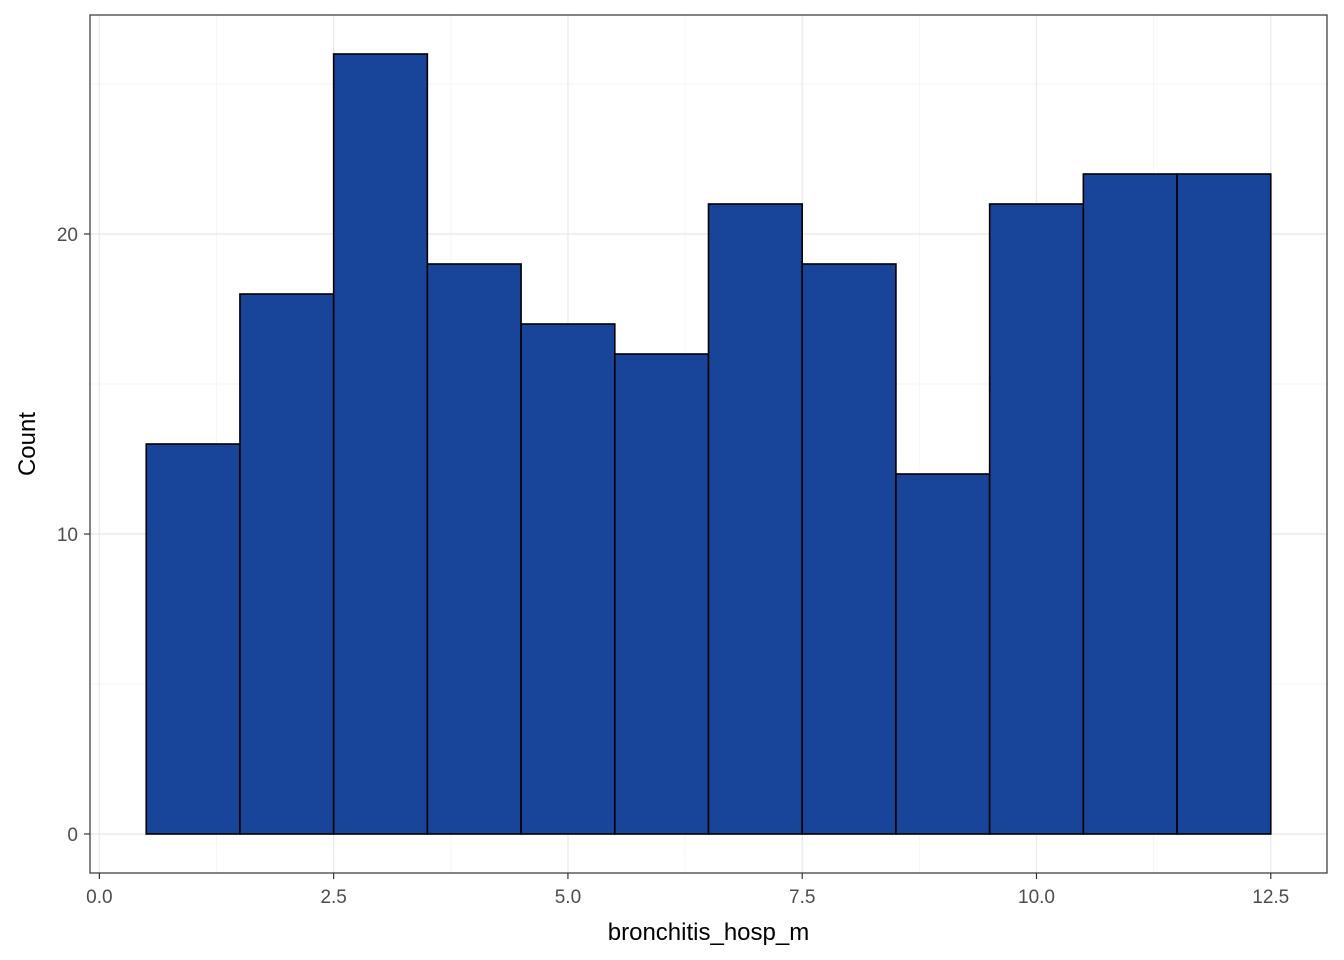  I want to click on x-tick-label: 7.5, so click(802, 897).